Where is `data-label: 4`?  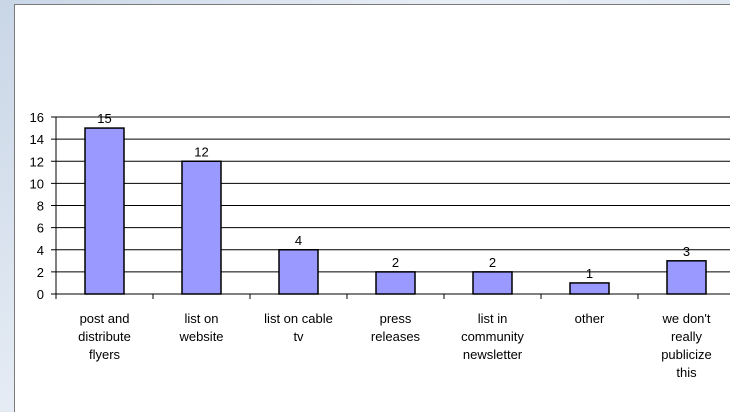
data-label: 4 is located at coordinates (298, 240).